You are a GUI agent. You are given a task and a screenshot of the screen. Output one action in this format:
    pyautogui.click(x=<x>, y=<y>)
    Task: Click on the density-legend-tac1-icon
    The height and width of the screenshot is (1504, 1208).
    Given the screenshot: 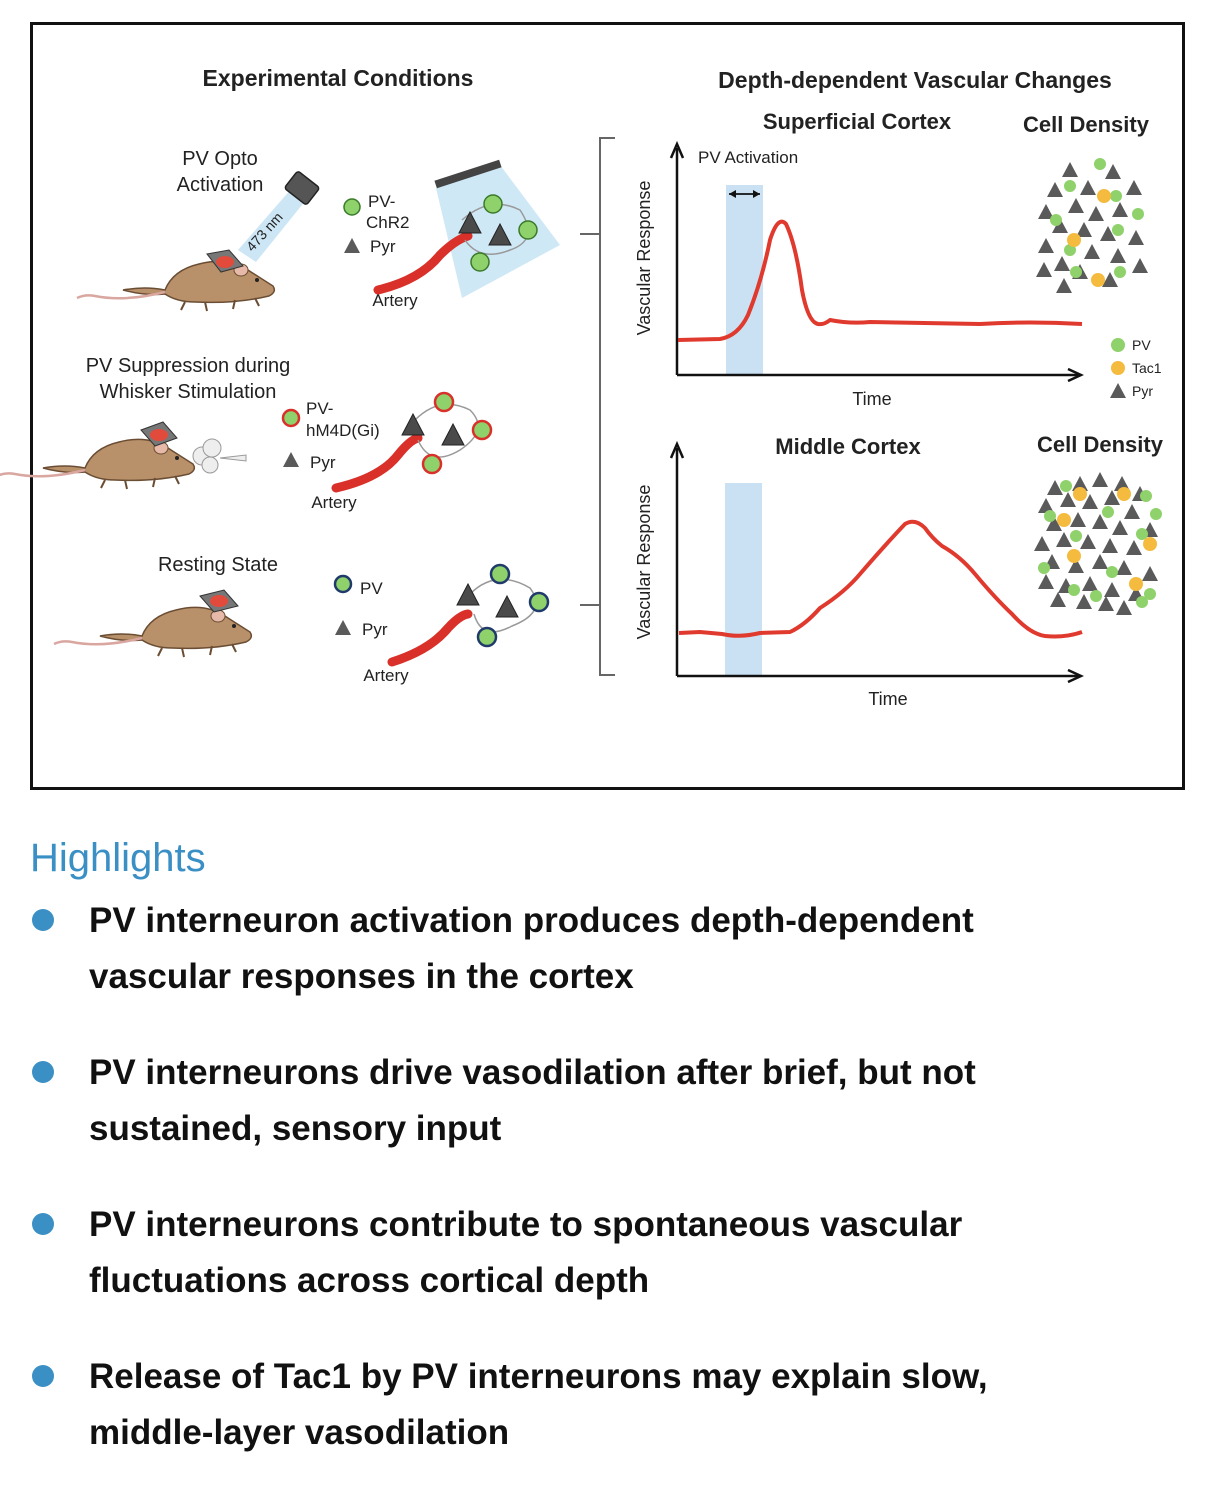 What is the action you would take?
    pyautogui.click(x=1118, y=368)
    